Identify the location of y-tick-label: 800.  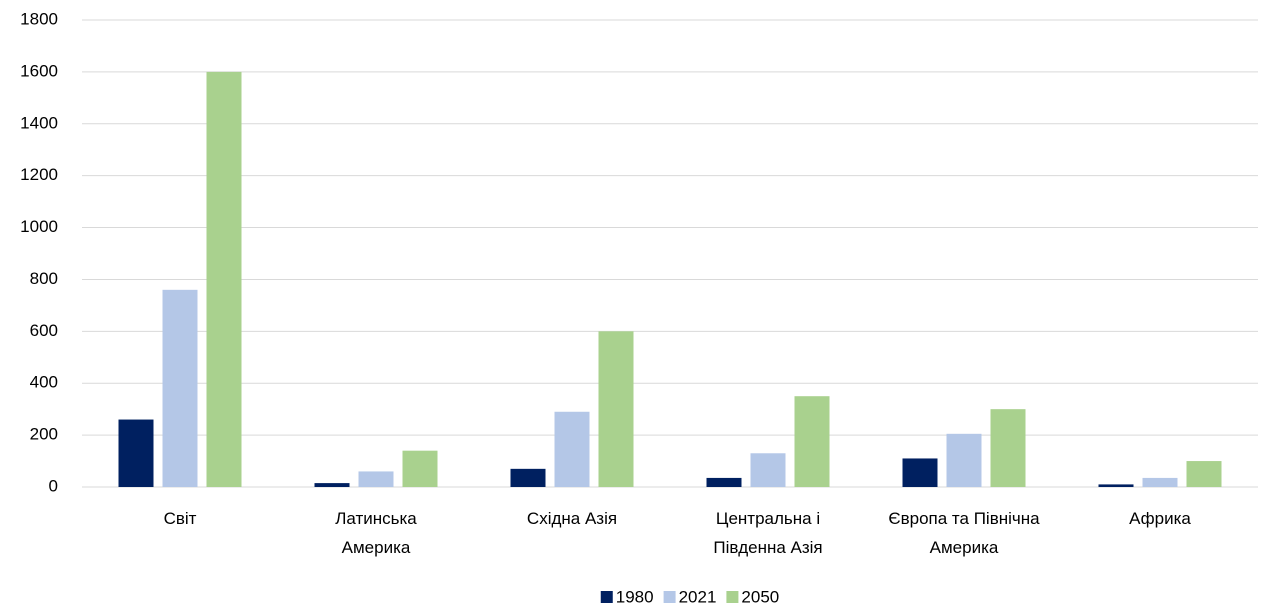
(44, 278).